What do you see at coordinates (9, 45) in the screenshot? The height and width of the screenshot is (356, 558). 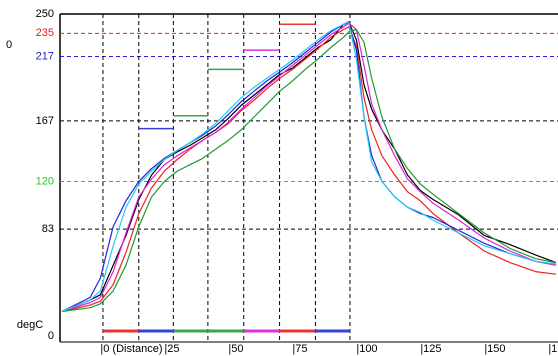 I see `annotation: 0` at bounding box center [9, 45].